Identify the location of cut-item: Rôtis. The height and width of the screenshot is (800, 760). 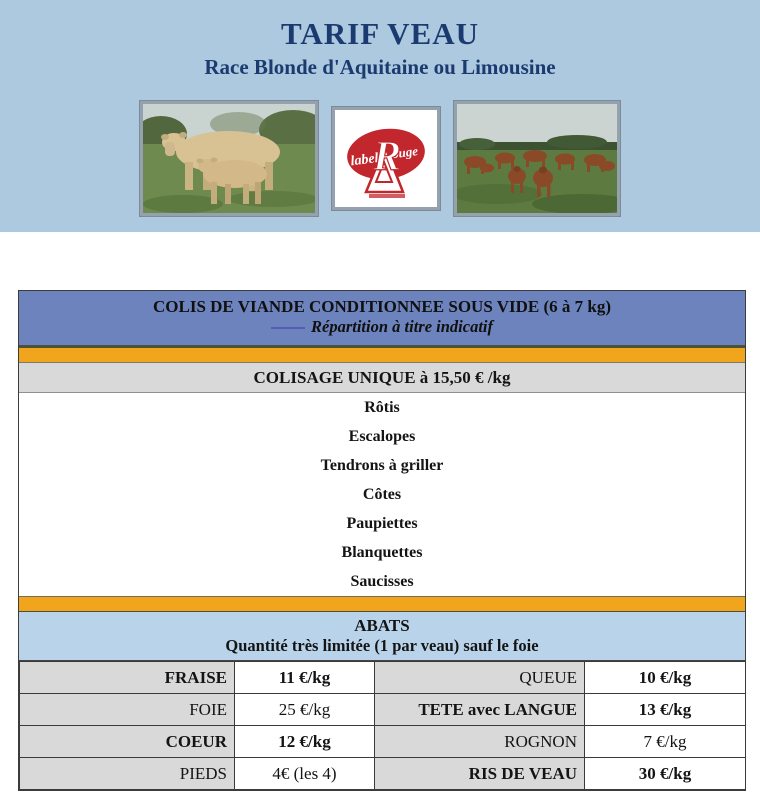
(382, 407).